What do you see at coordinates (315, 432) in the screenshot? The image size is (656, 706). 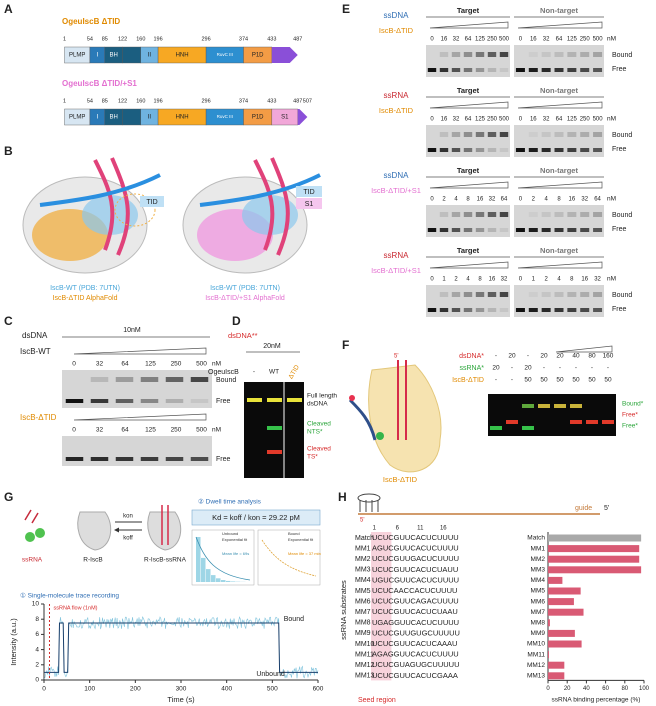 I see `band-label: NTS*` at bounding box center [315, 432].